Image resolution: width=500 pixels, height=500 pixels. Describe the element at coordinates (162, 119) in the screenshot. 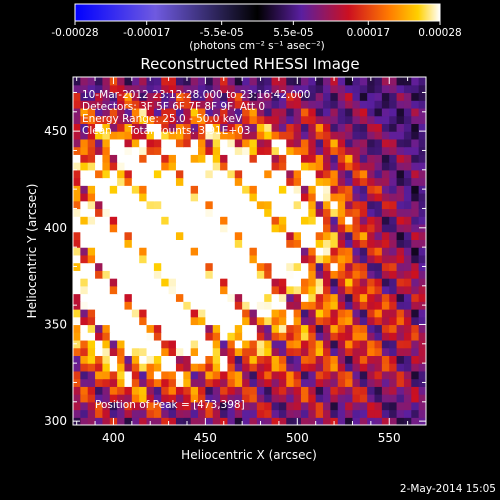

I see `annotation-energy: Energy Range: 25.0 - 50.0 keV` at that location.